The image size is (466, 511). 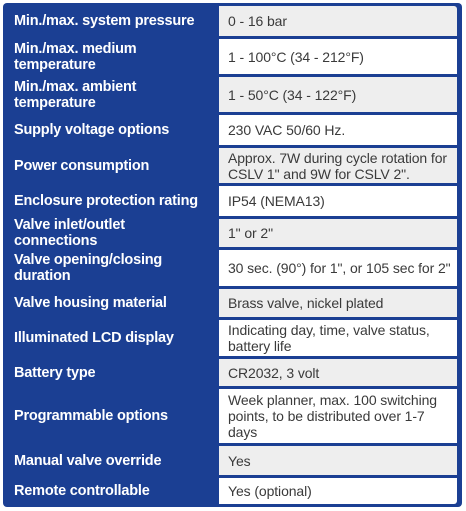 I want to click on spec-label: Valve inlet/outlet connections, so click(x=69, y=233).